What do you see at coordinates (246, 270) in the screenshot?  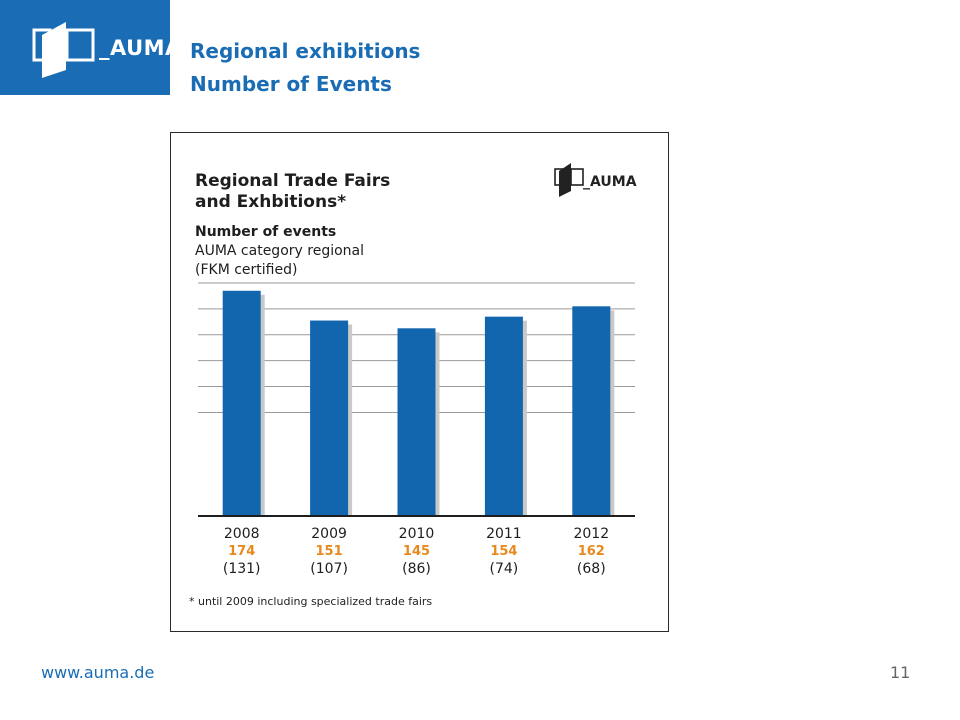 I see `chart-subtitle-line3: (FKM certified)` at bounding box center [246, 270].